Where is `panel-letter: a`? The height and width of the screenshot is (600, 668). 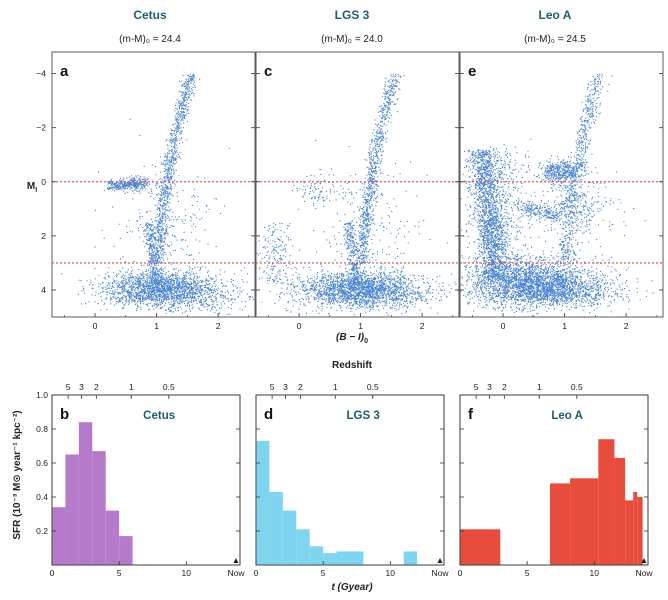
panel-letter: a is located at coordinates (64, 71).